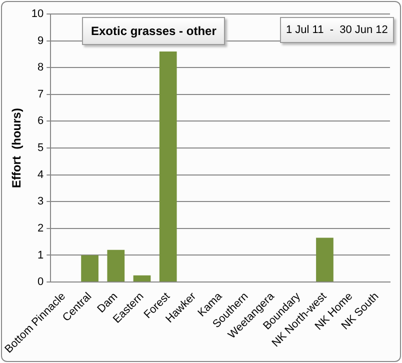 The image size is (402, 363). I want to click on y-tick-label: 1, so click(41, 255).